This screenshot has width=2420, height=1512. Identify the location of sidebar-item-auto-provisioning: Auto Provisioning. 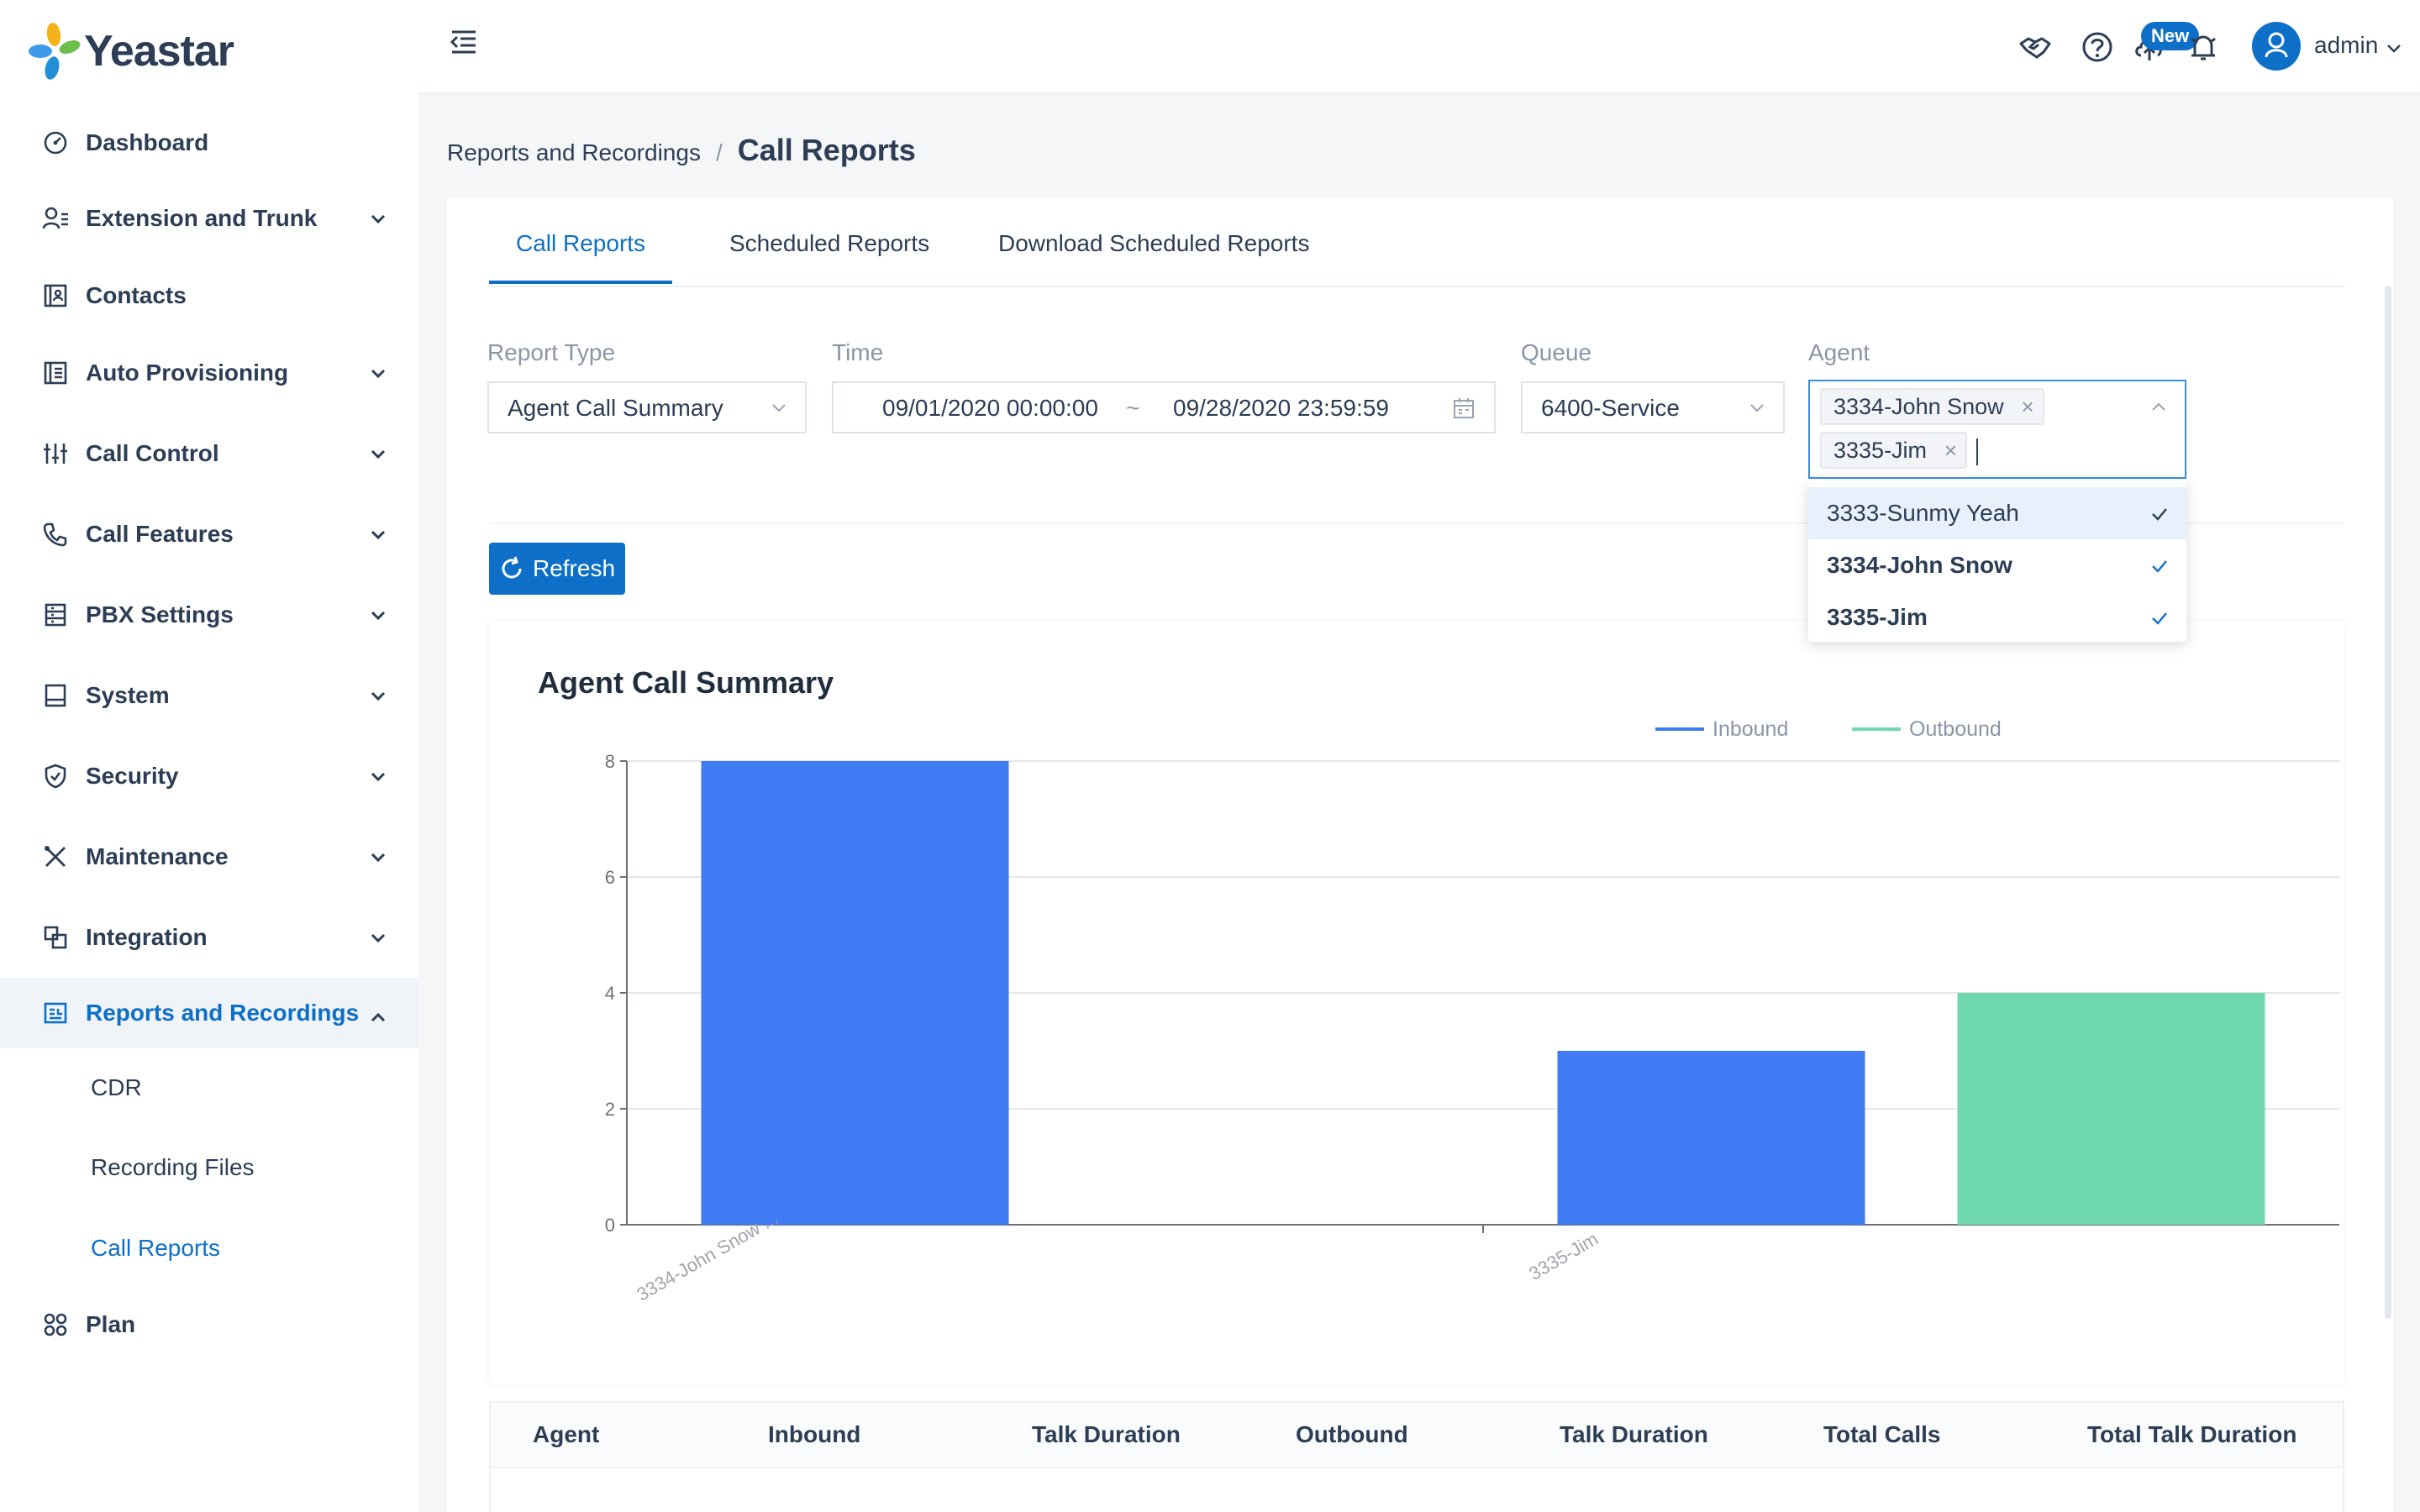
(209, 373).